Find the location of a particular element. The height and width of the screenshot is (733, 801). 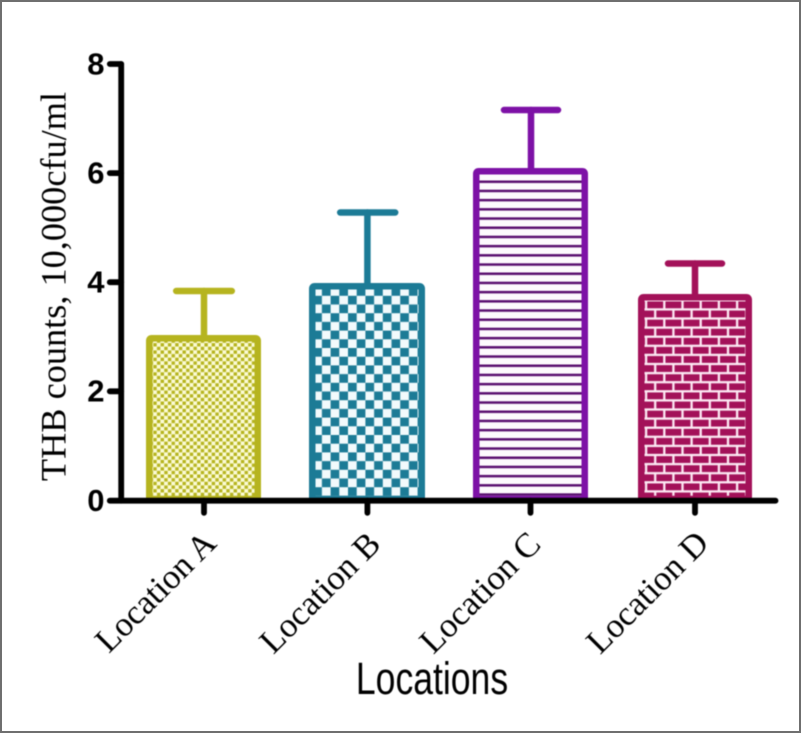

svg-text: Locations is located at coordinates (432, 678).